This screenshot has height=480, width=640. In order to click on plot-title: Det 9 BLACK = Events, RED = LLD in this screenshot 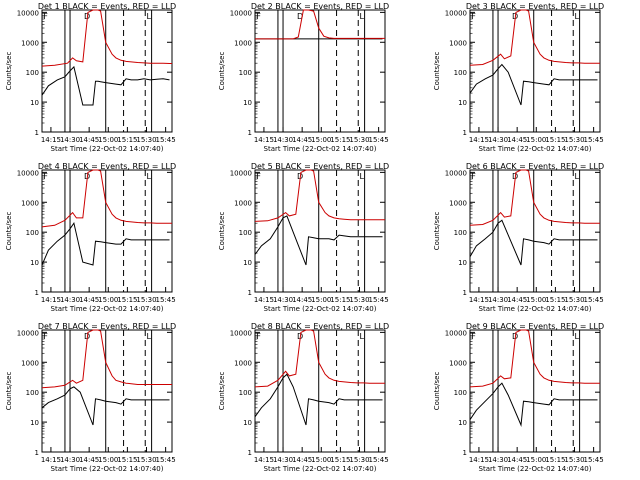, I will do `click(535, 326)`.